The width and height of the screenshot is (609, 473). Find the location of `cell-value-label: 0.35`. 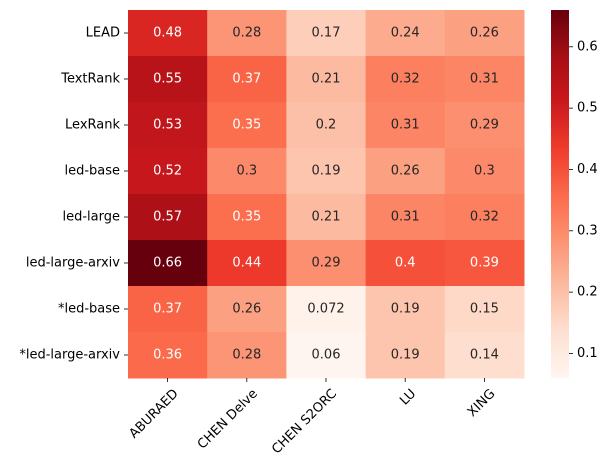

cell-value-label: 0.35 is located at coordinates (246, 125).